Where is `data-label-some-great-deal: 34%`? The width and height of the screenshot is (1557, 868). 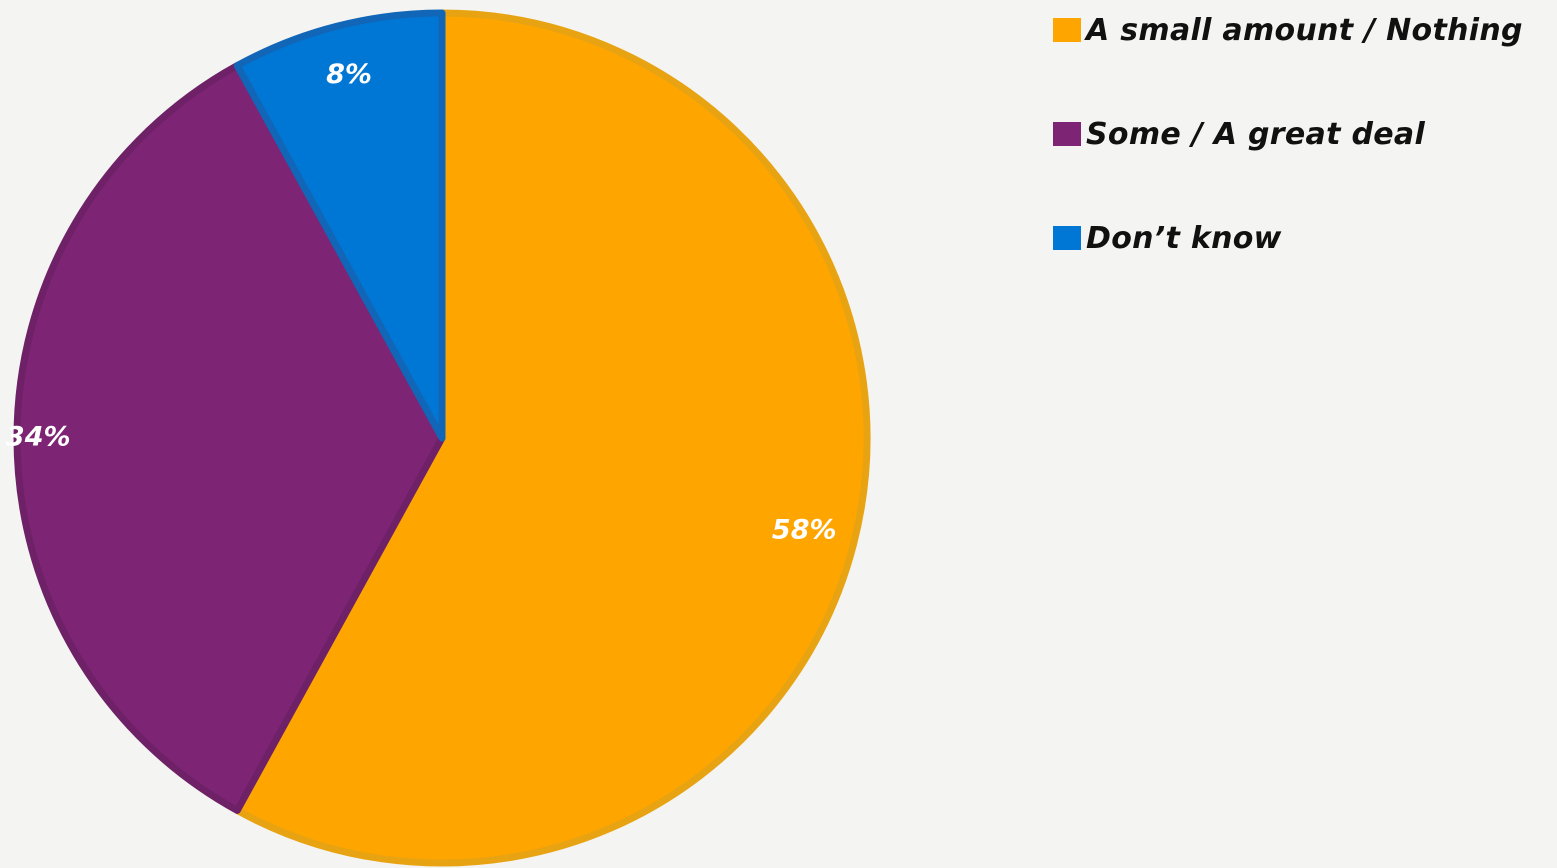
data-label-some-great-deal: 34% is located at coordinates (38, 437).